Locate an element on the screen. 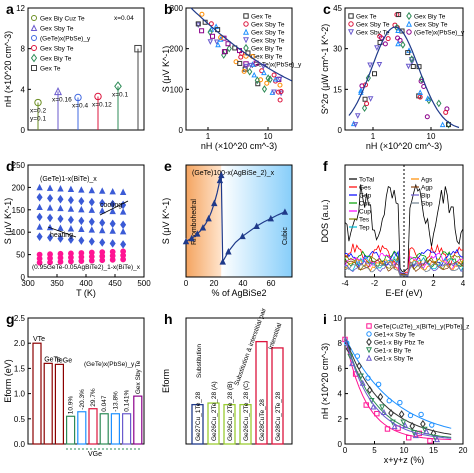 This screenshot has height=473, width=474. legend-entry-c: Gex Sby Te is located at coordinates (373, 25).